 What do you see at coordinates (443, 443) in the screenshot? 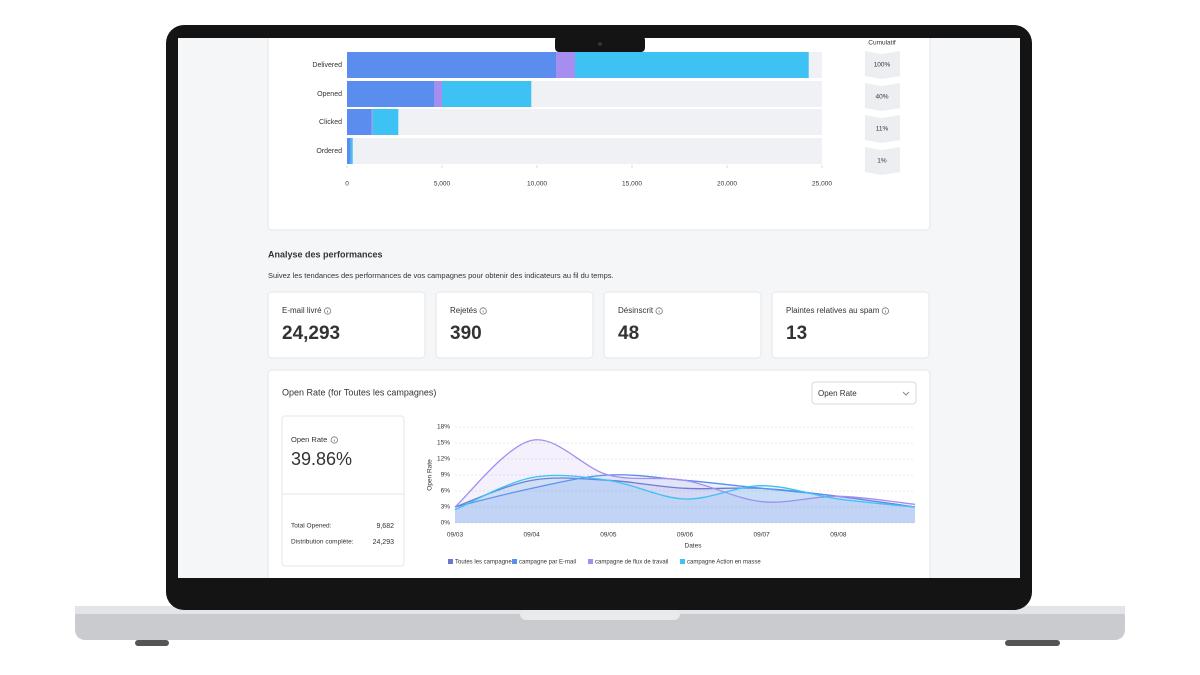
I see `y-tick-label: 15%` at bounding box center [443, 443].